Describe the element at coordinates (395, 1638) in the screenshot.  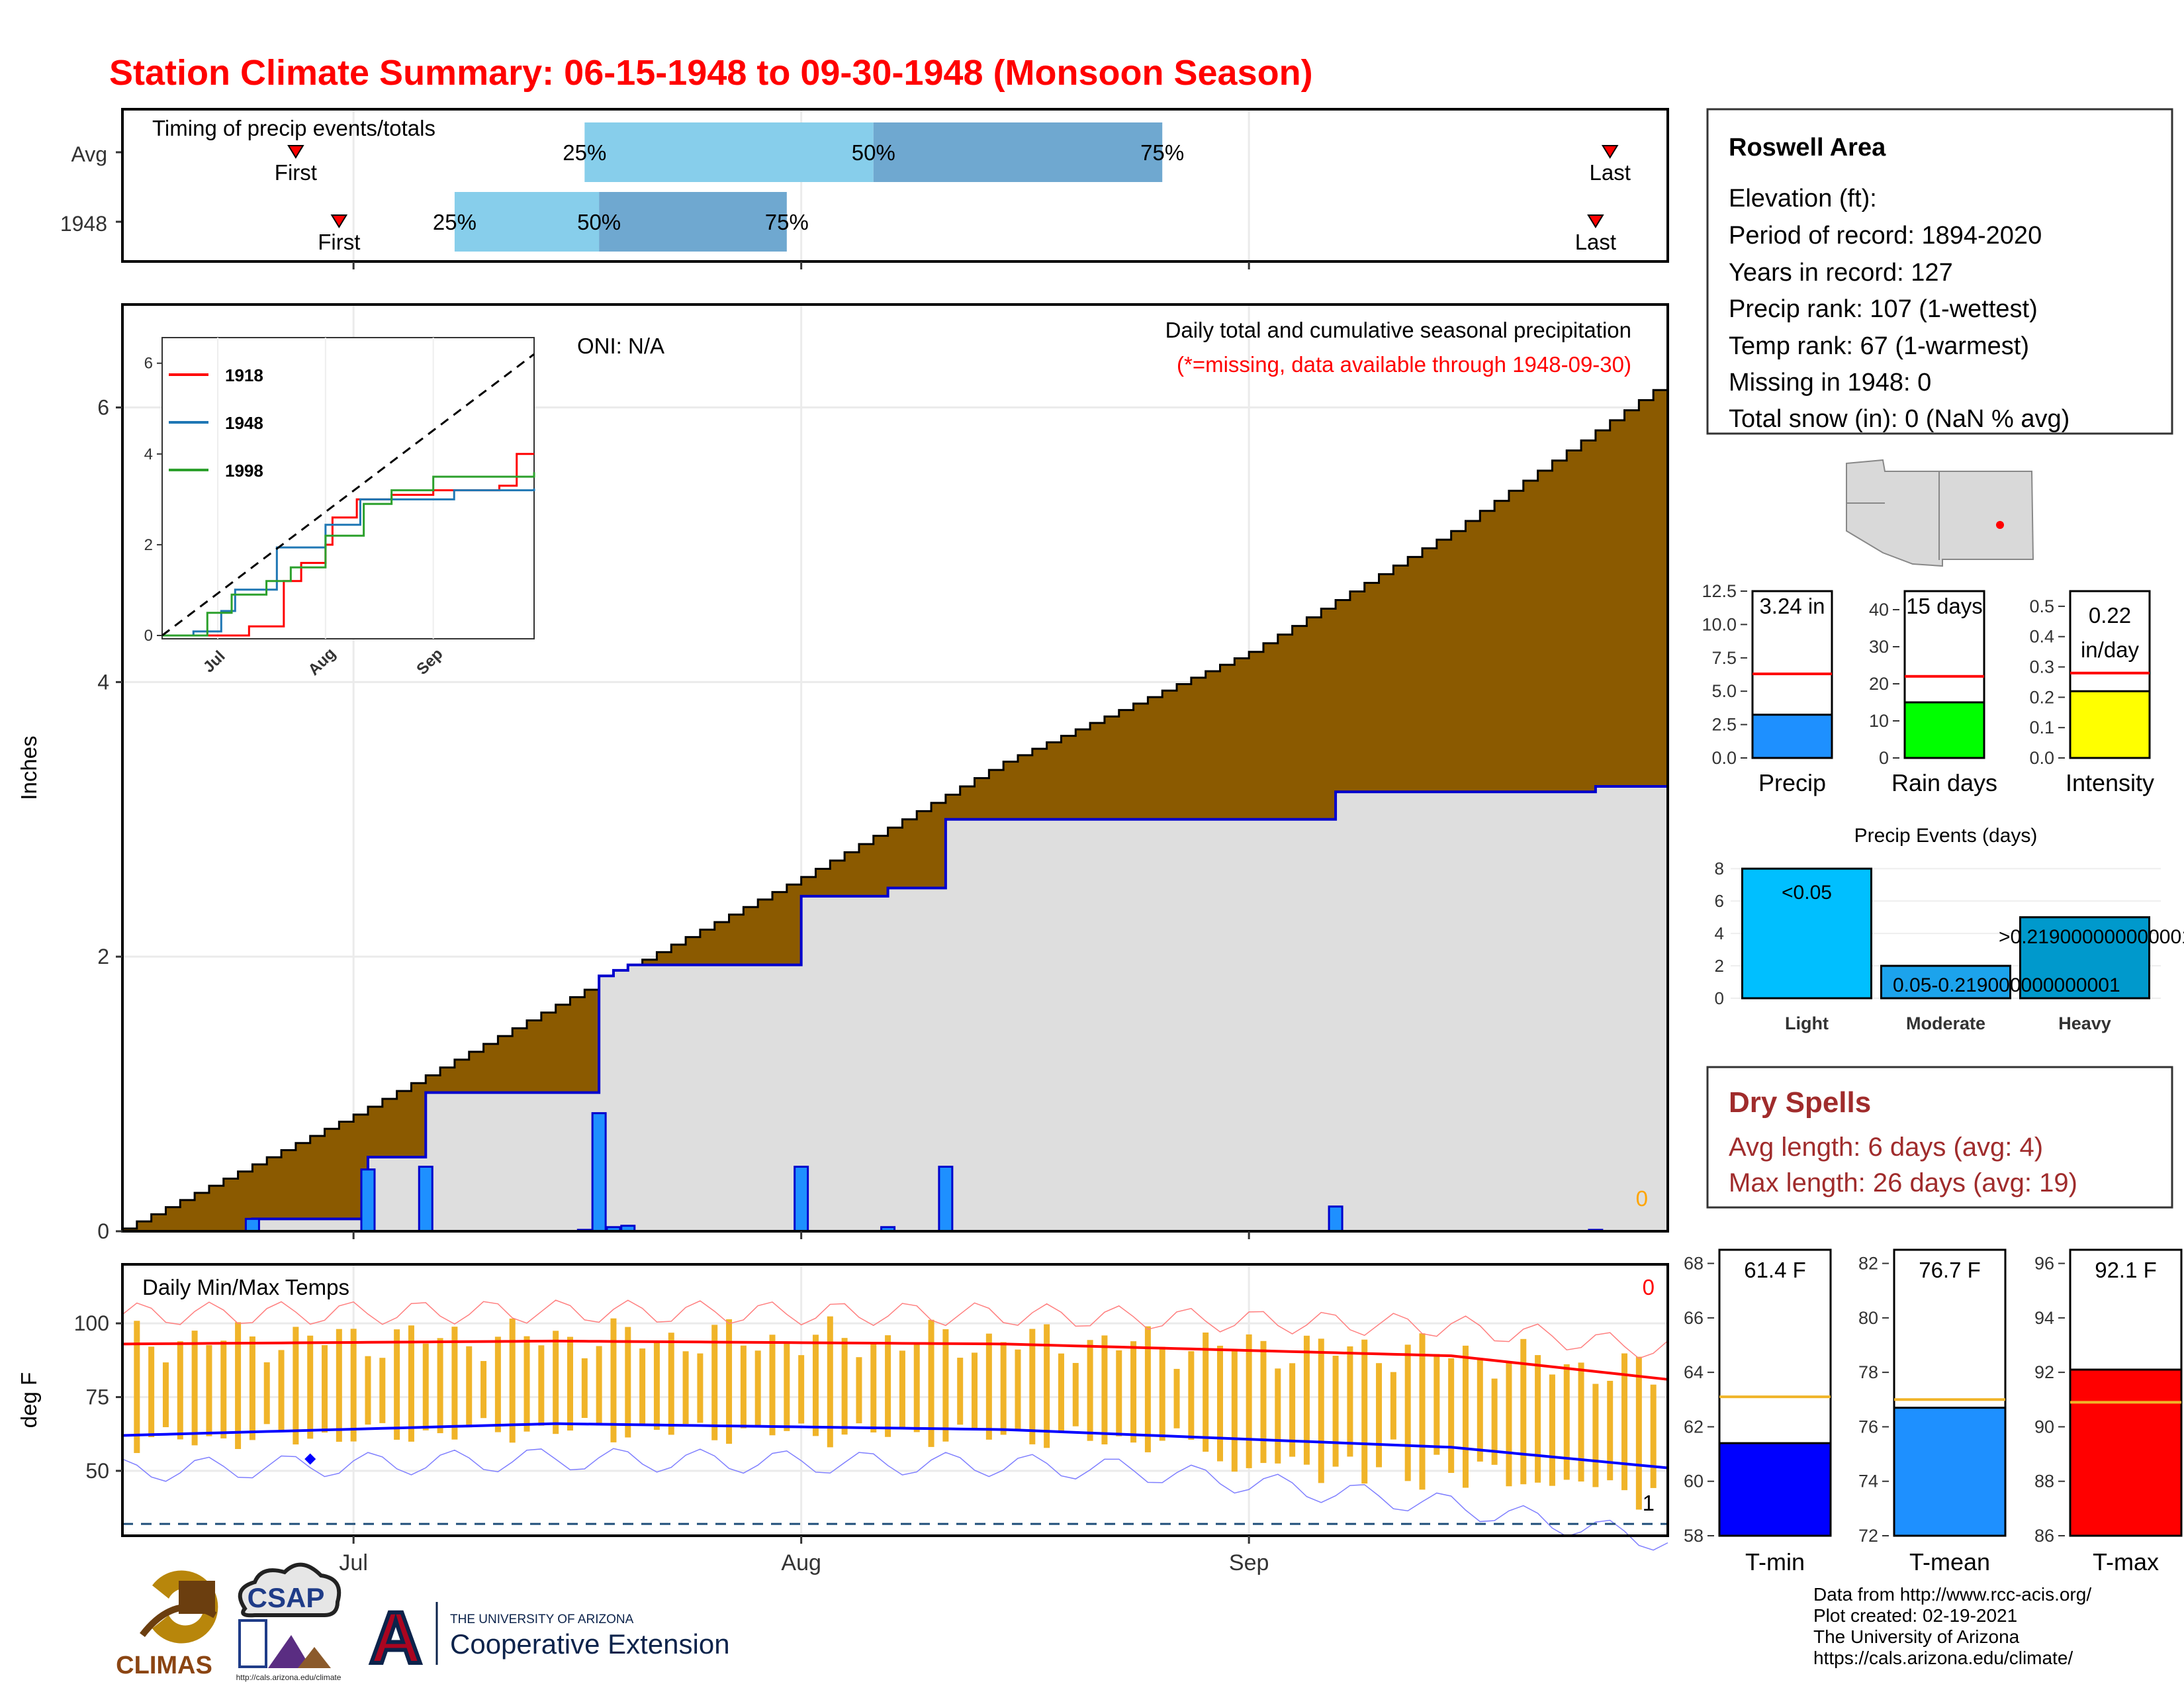
I see `ua-a-icon: A` at that location.